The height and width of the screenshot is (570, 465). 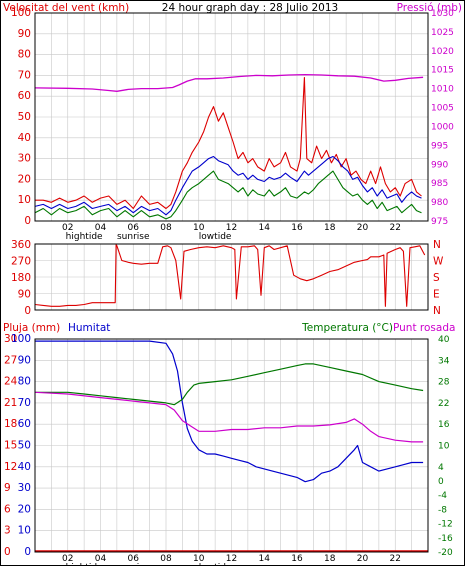 What do you see at coordinates (24, 424) in the screenshot?
I see `humidity-tick-label: 60` at bounding box center [24, 424].